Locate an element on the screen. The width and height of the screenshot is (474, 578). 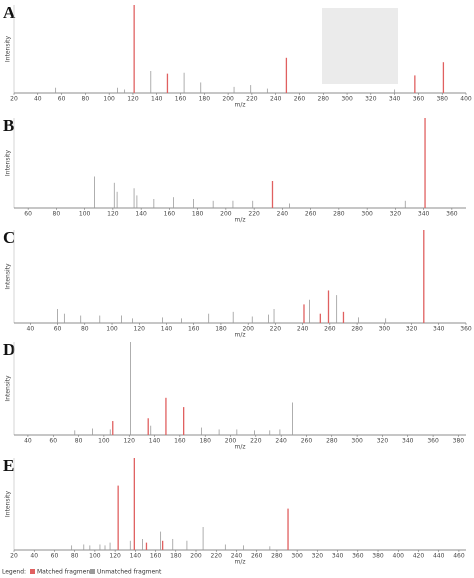
panel-letter: D is located at coordinates (9, 349).